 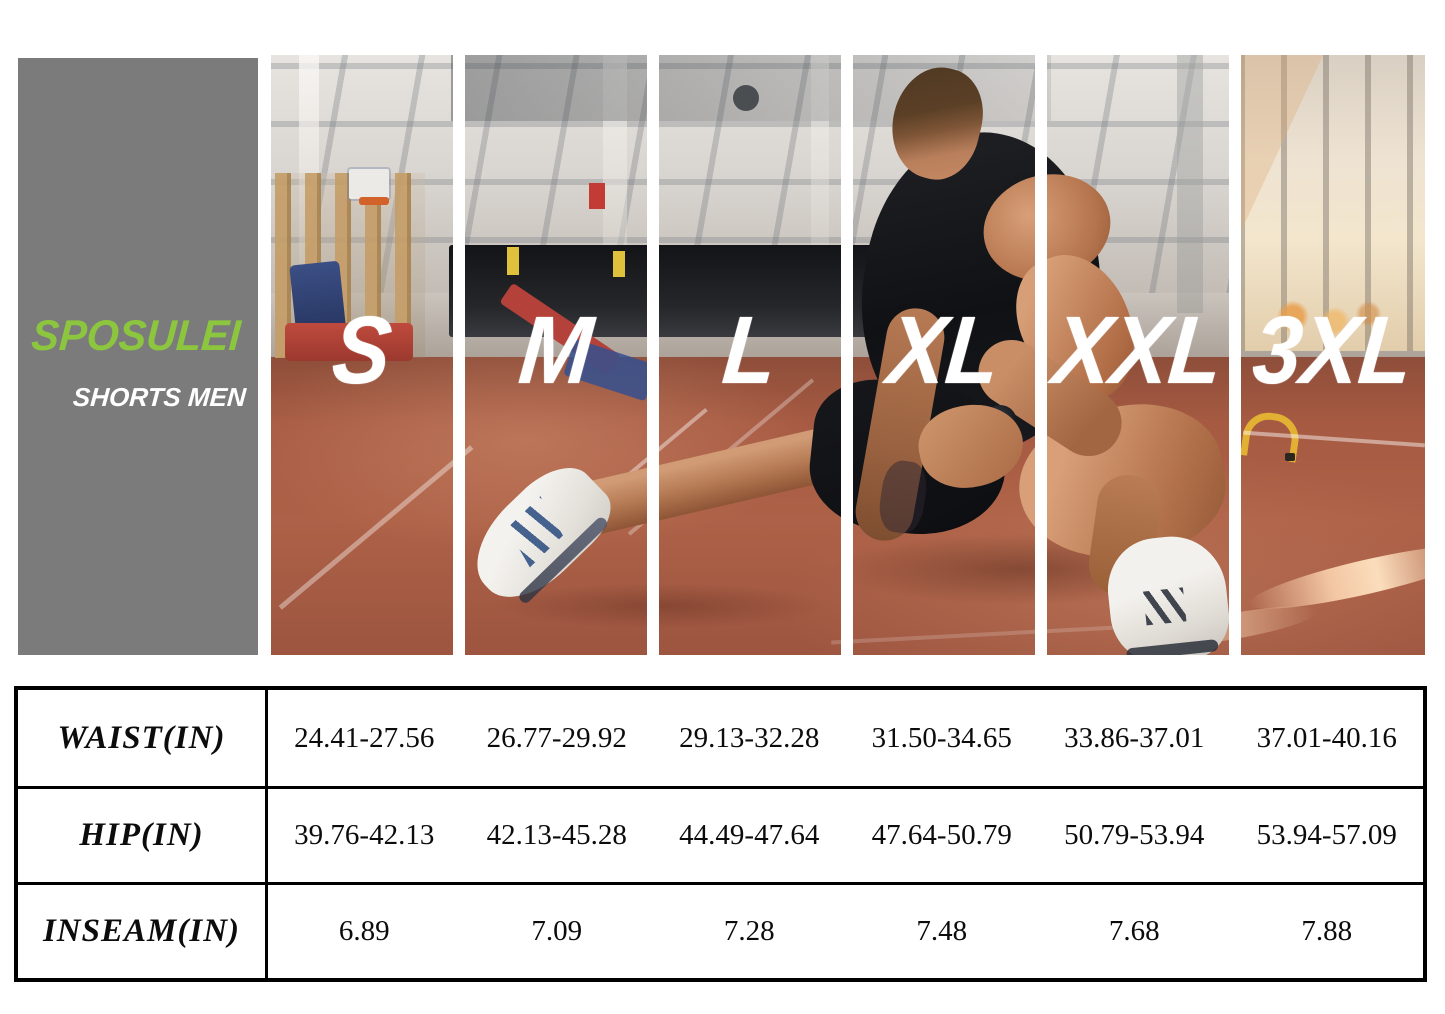 I want to click on inseam-value-xl: 7.48, so click(x=941, y=930).